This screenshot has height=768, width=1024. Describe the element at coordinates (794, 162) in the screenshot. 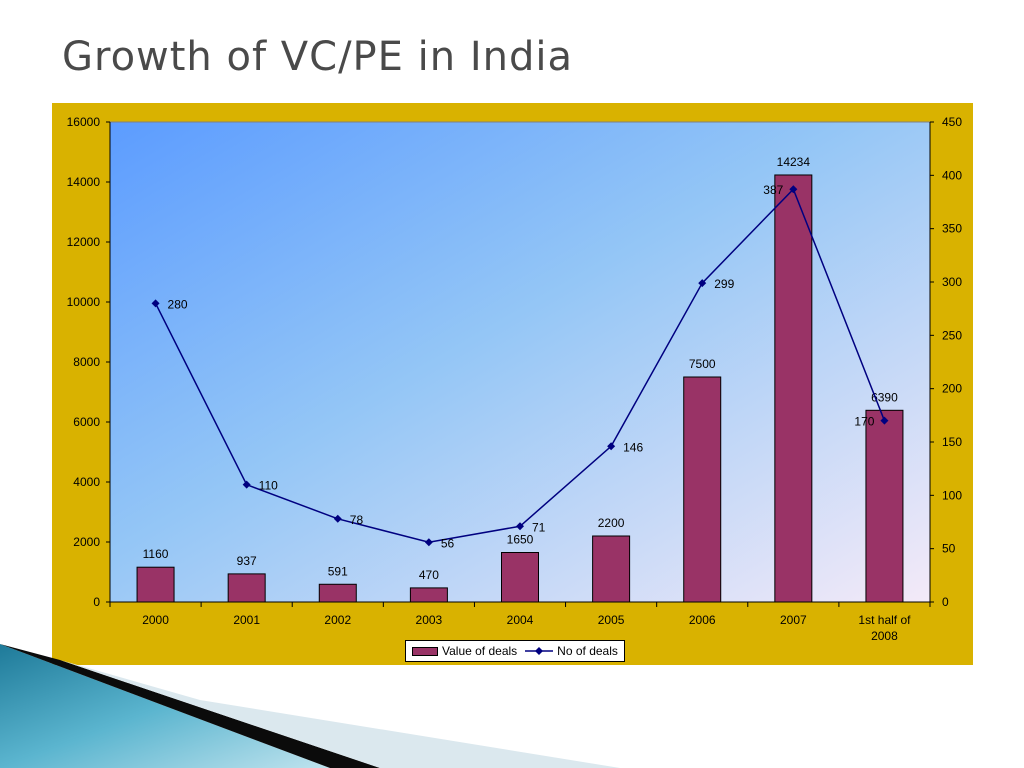

I see `bar-data-label: 14234` at that location.